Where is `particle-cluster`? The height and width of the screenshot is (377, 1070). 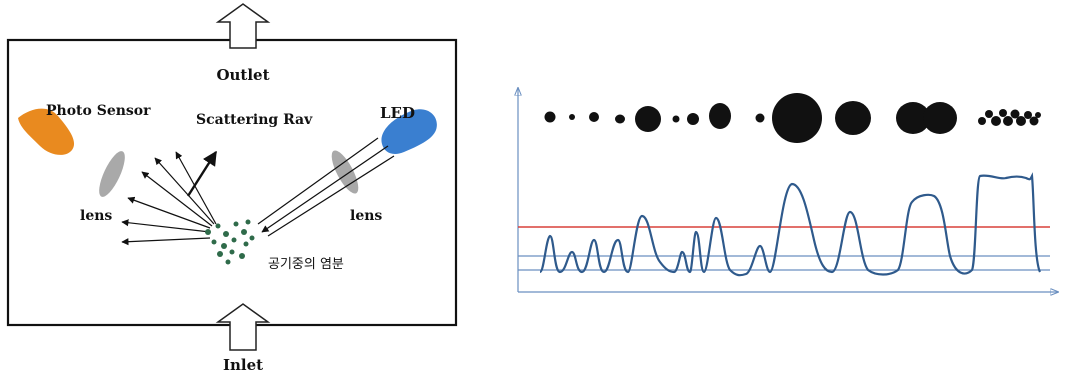
particle-cluster is located at coordinates (1009, 117).